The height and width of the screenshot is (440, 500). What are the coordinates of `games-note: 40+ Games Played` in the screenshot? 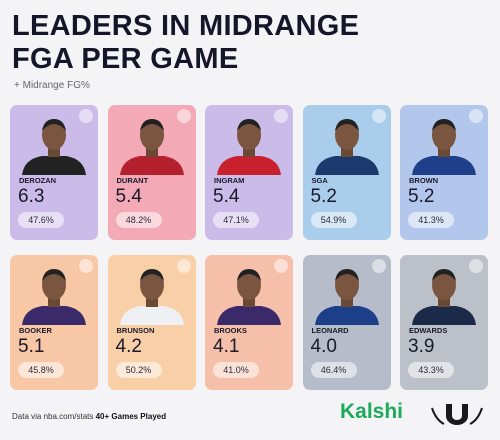 It's located at (131, 416).